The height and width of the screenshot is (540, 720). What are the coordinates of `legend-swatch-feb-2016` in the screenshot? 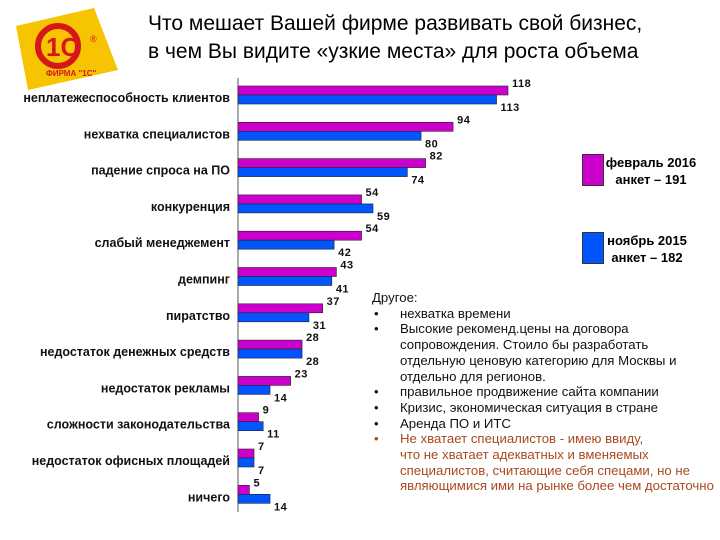 It's located at (593, 170).